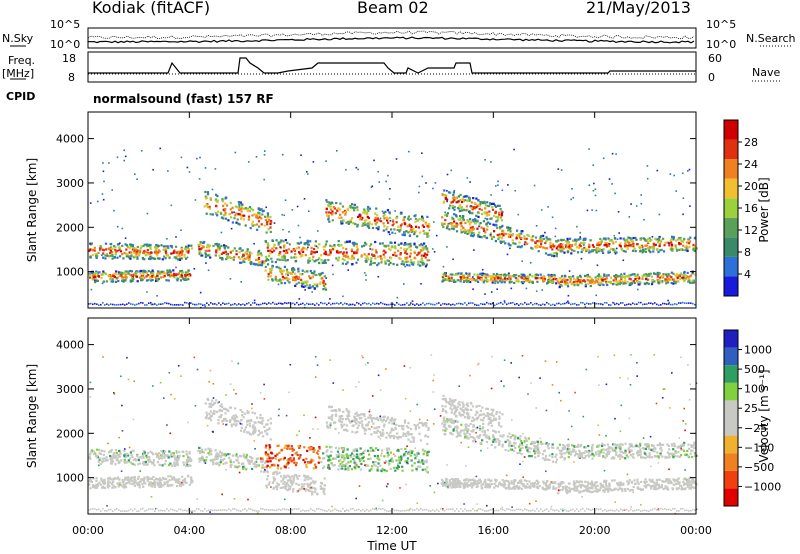  Describe the element at coordinates (392, 66) in the screenshot. I see `freq-trace` at that location.